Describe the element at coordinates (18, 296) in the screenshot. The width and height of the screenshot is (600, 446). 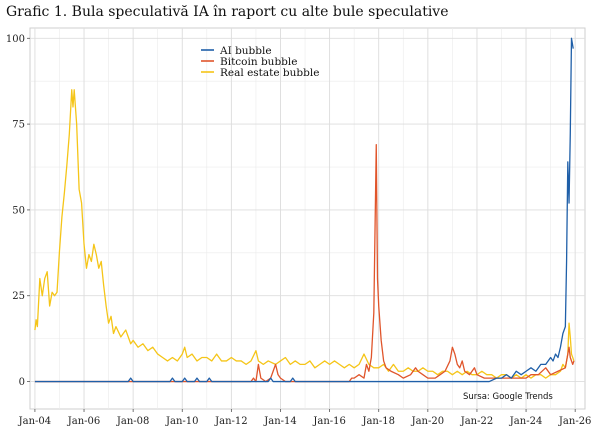
I see `y-tick-label-25: 25` at that location.